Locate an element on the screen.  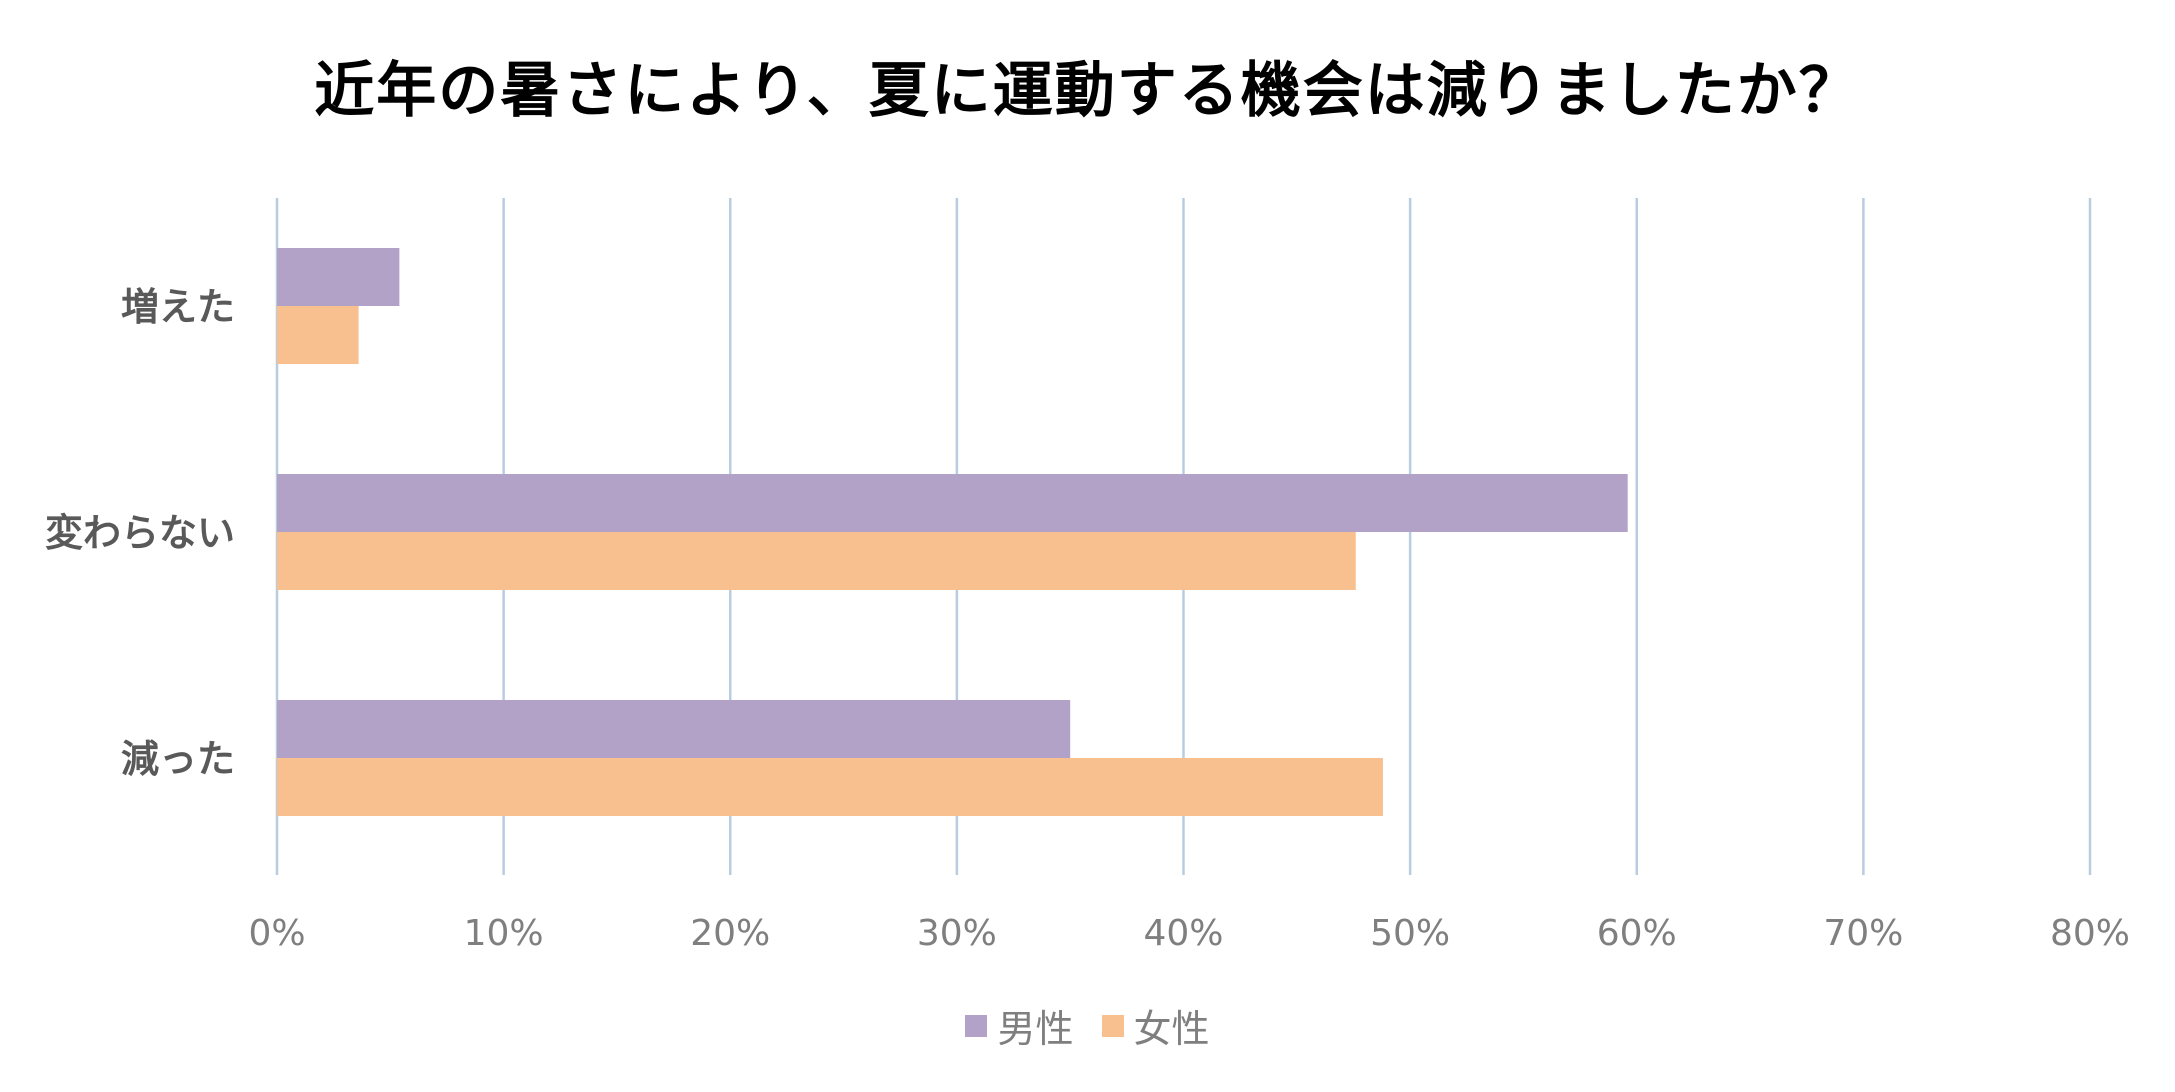
x-tick-label: 70% is located at coordinates (1863, 933).